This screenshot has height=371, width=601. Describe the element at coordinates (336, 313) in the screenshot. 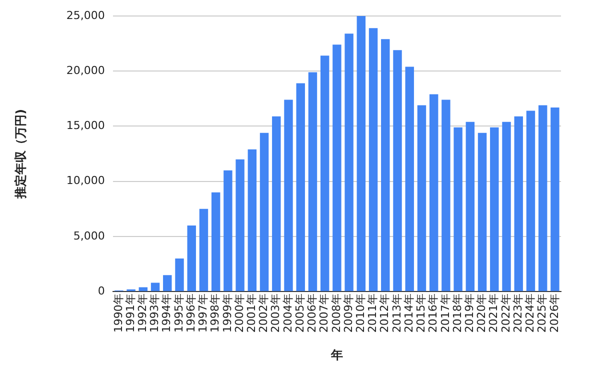

I see `x-tick-label: 2008年` at that location.